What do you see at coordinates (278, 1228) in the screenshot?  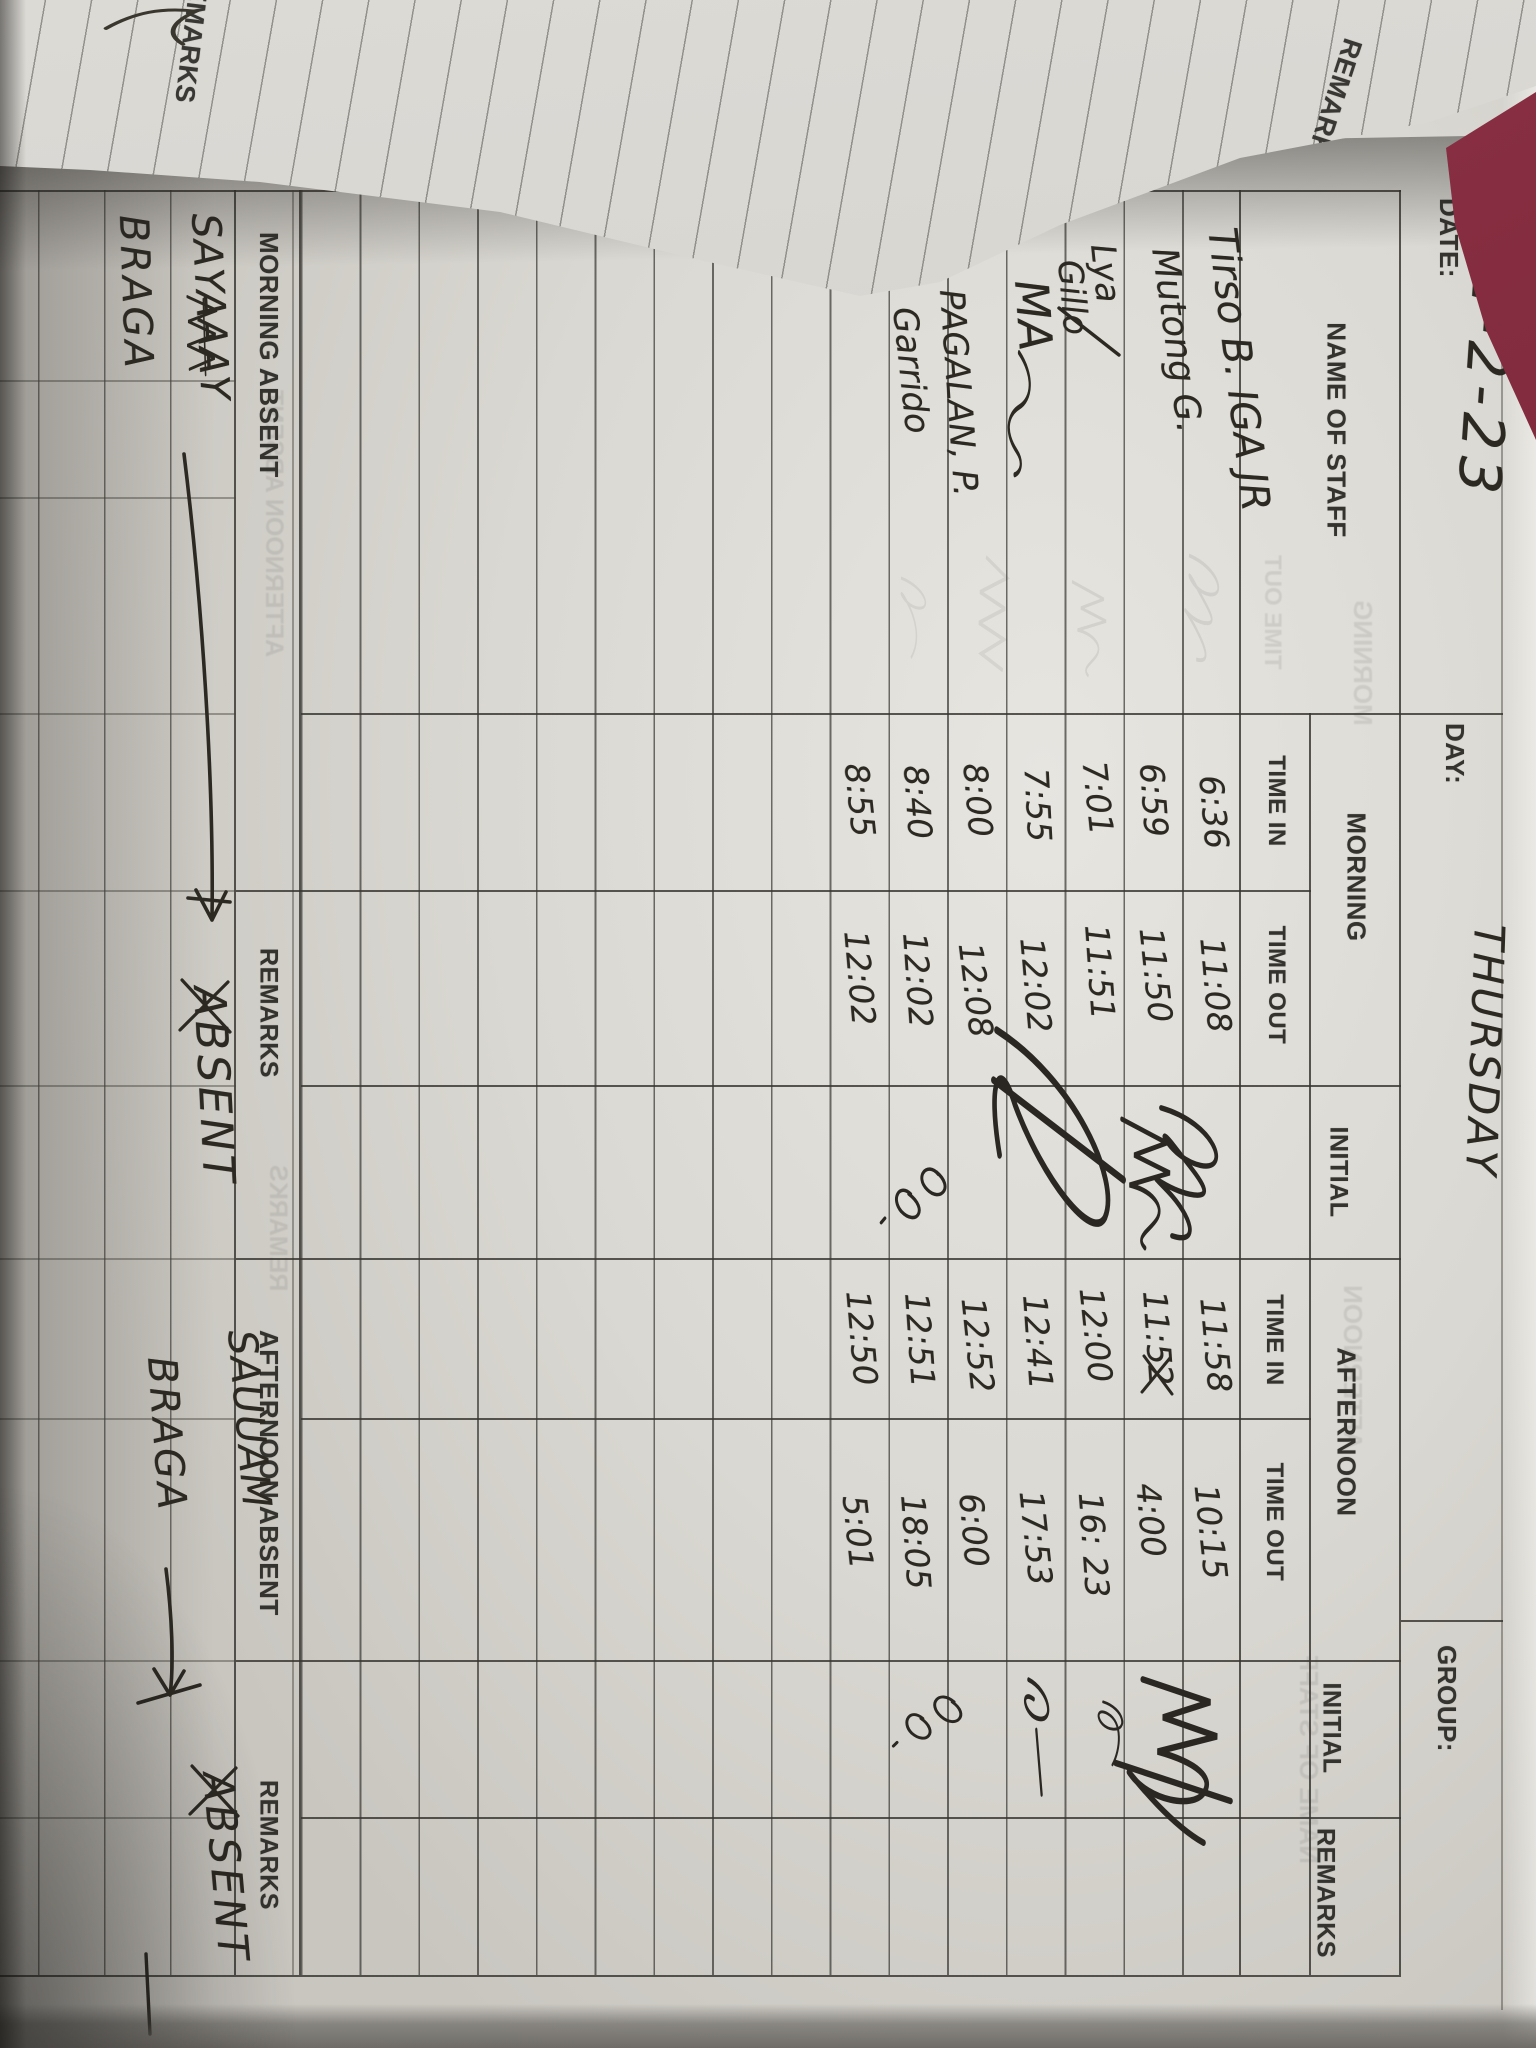 I see `ghost-remarks: REMARKS` at bounding box center [278, 1228].